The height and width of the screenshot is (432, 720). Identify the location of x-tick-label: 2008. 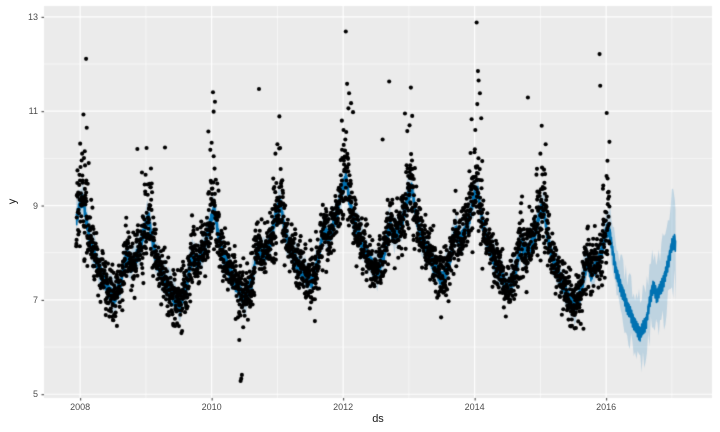
(80, 407).